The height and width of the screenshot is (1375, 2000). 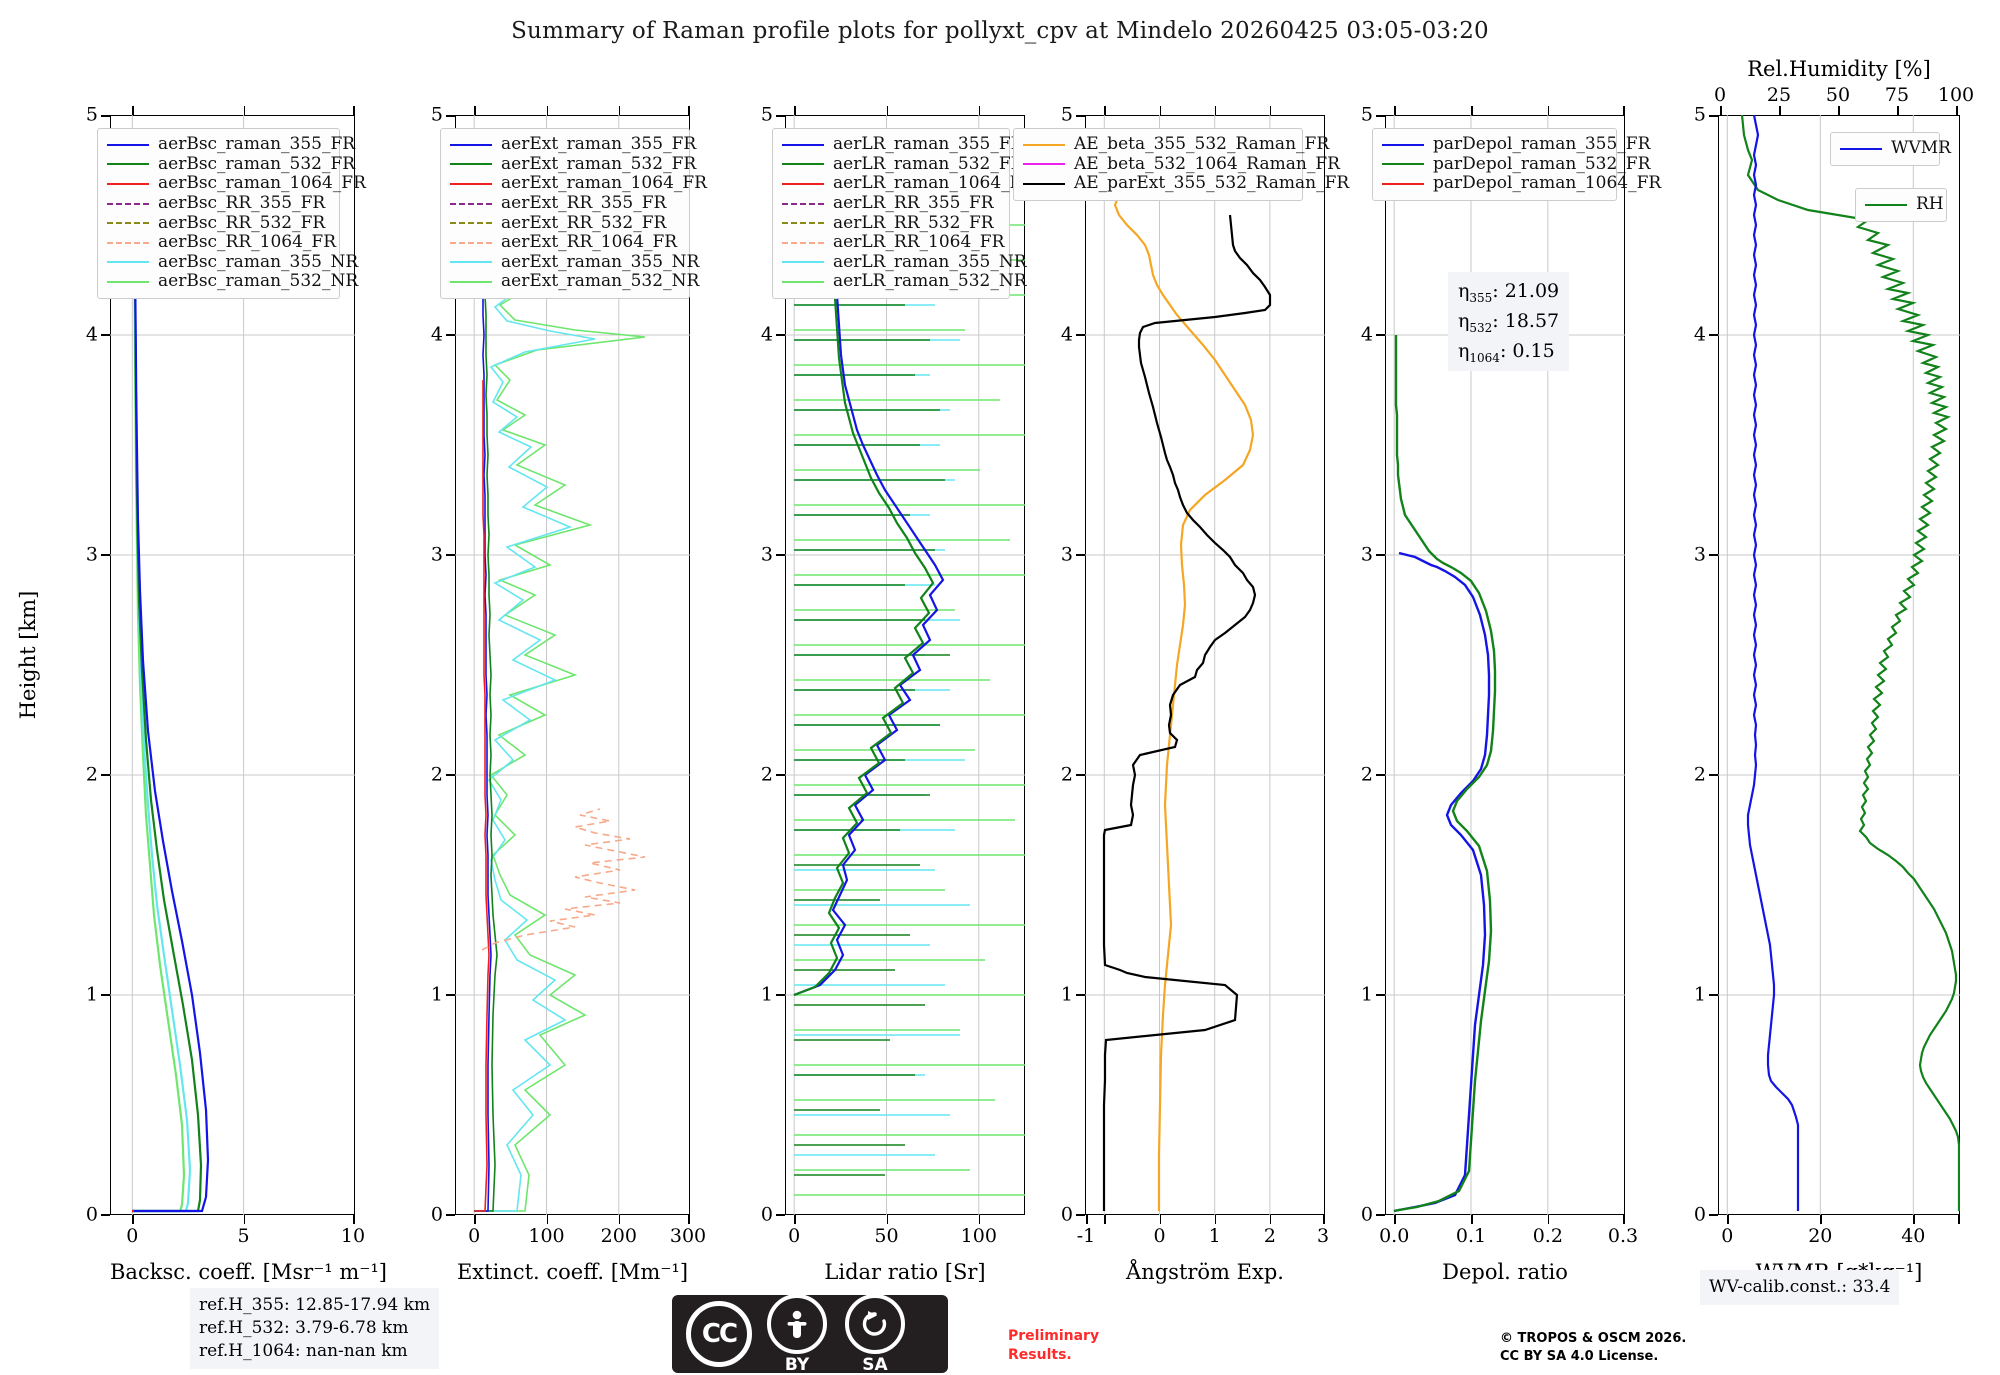 I want to click on person-icon, so click(x=797, y=1323).